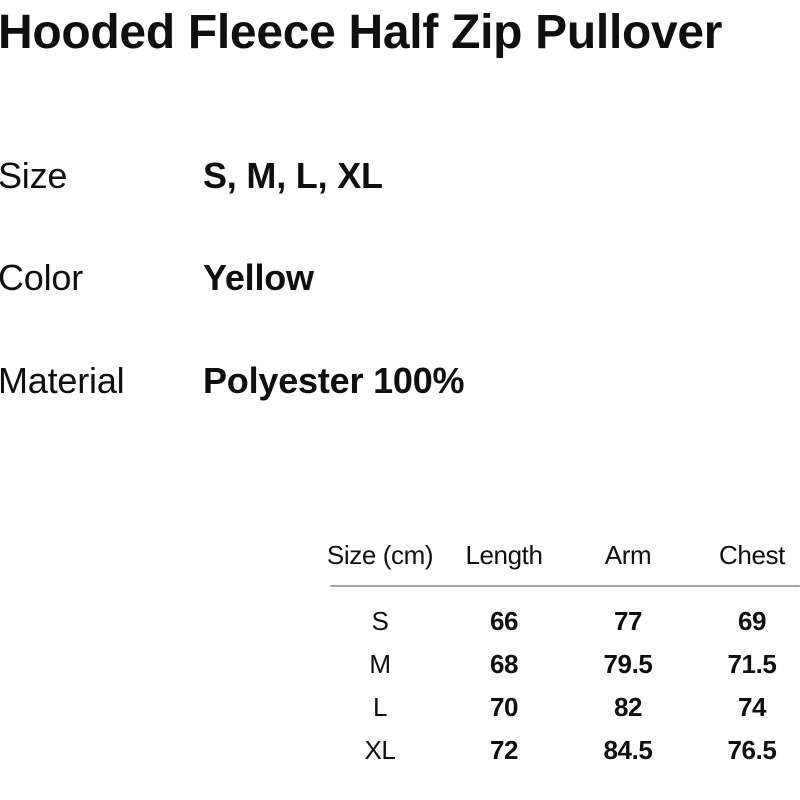  I want to click on spec-label: Material, so click(62, 380).